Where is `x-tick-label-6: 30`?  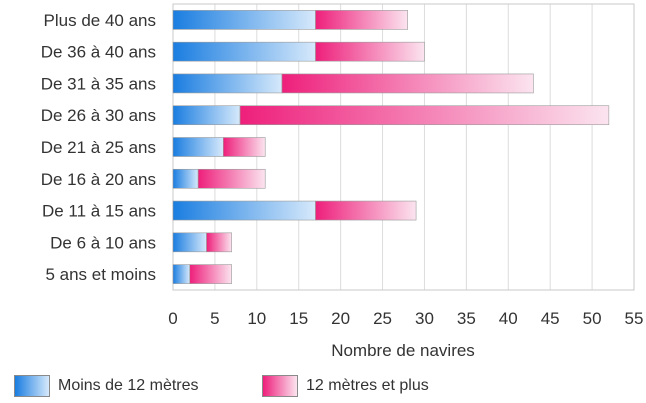 x-tick-label-6: 30 is located at coordinates (424, 318).